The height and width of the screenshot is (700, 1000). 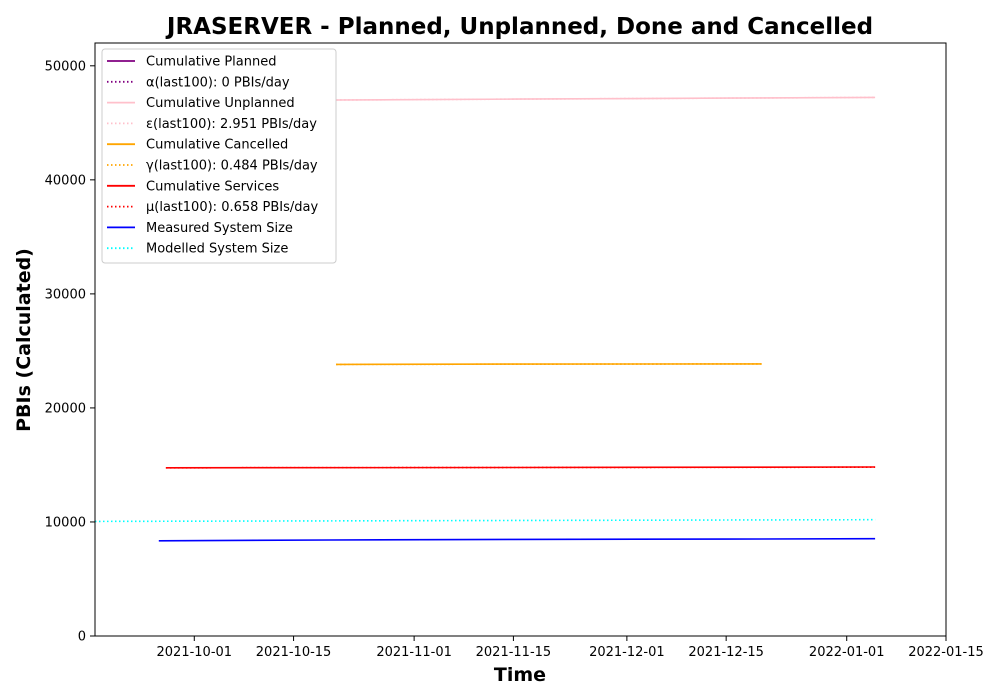 I want to click on legend-label-0: Cumulative Planned, so click(x=211, y=62).